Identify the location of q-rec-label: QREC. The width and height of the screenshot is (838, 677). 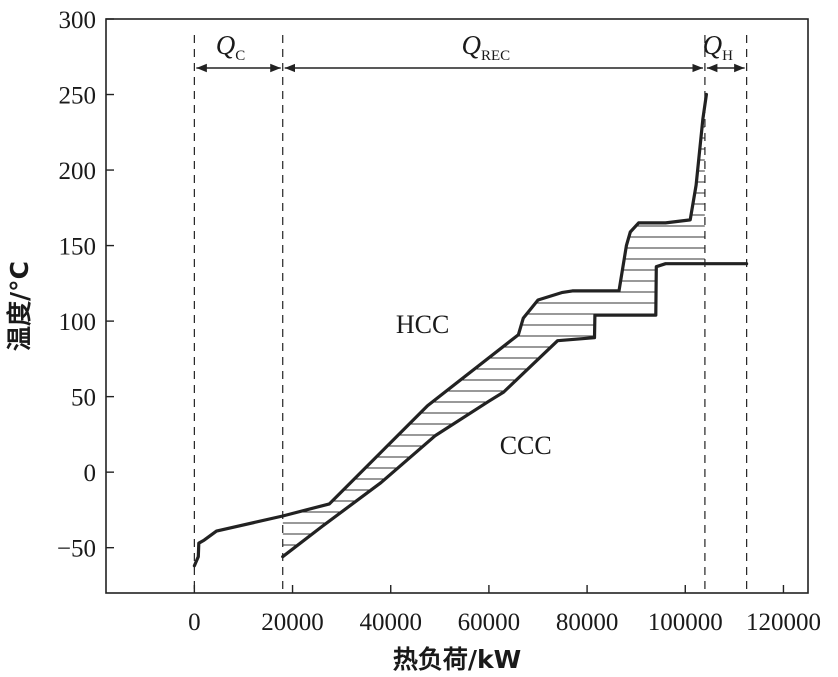
(485, 47).